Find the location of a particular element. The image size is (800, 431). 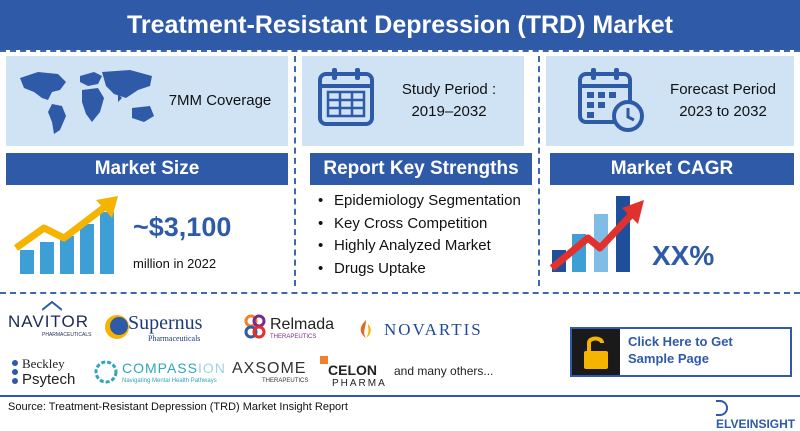

title-banner is located at coordinates (400, 25).